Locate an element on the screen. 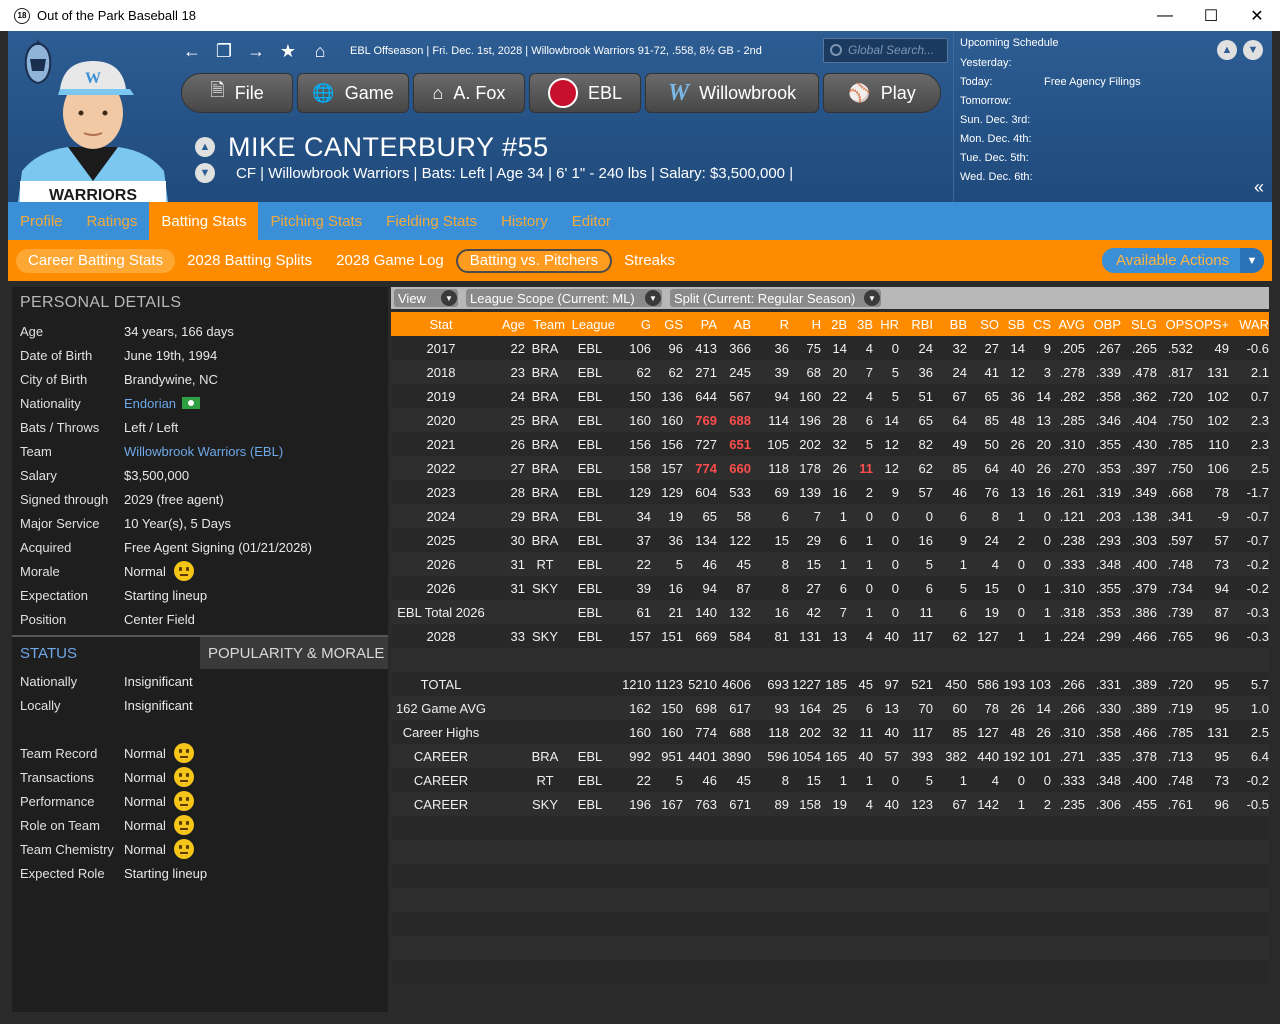 The height and width of the screenshot is (1024, 1280). tab-pitching-stats: Pitching Stats is located at coordinates (316, 221).